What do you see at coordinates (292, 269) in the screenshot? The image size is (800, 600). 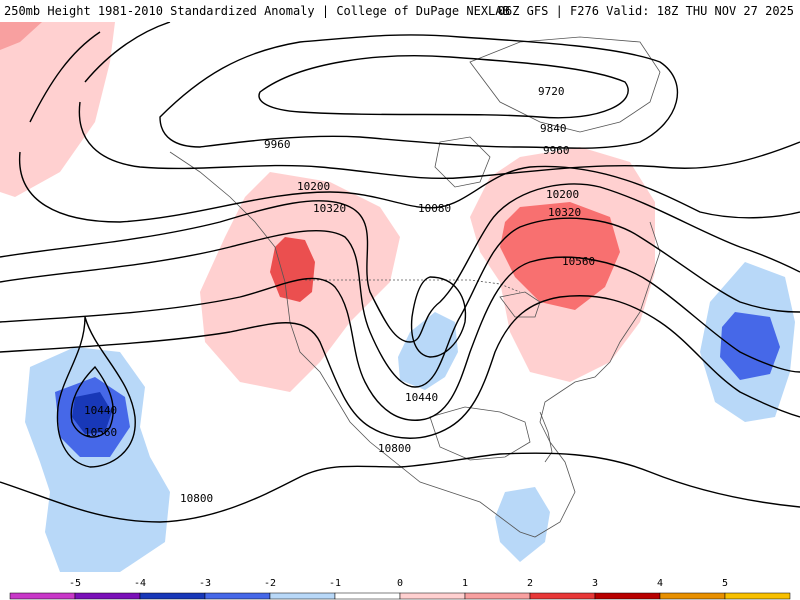 I see `positive-anomaly-west-core` at bounding box center [292, 269].